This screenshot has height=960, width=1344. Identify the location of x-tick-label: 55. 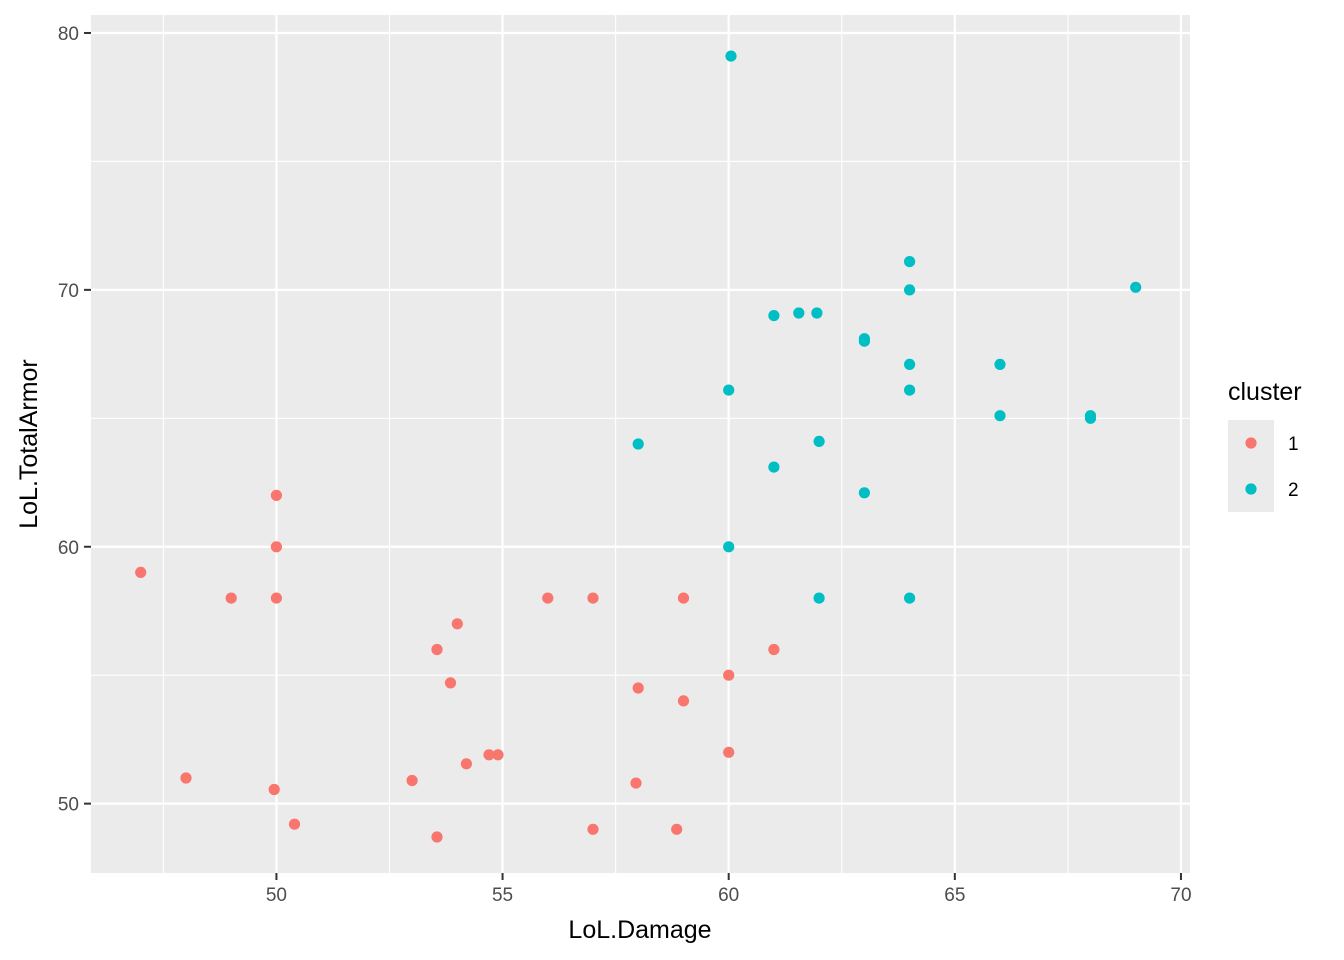
(502, 895).